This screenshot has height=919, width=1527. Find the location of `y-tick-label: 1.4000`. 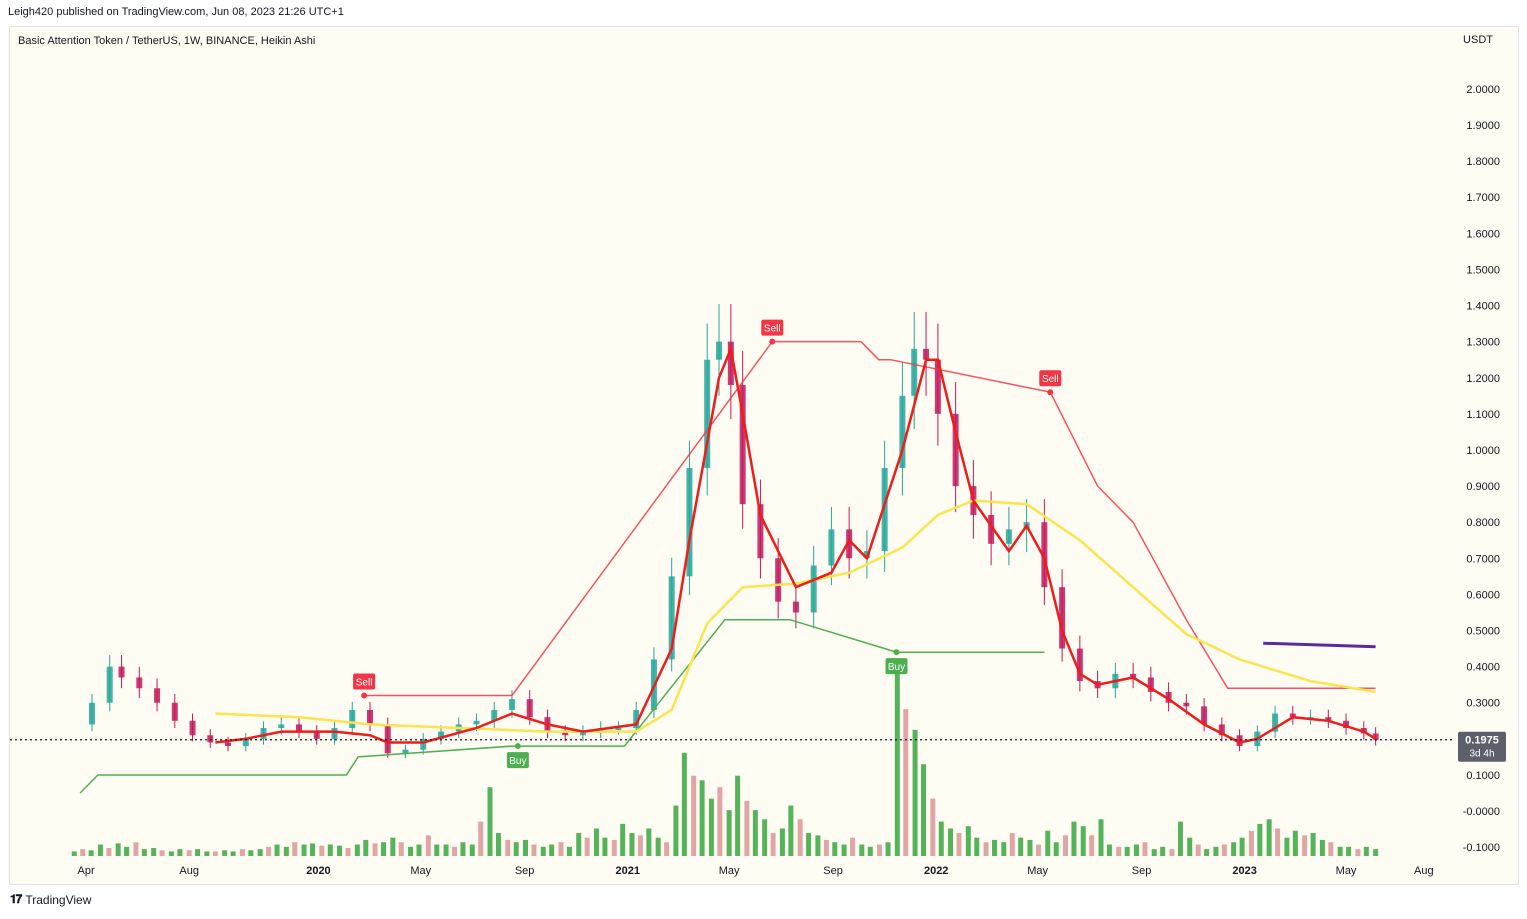

y-tick-label: 1.4000 is located at coordinates (1483, 307).